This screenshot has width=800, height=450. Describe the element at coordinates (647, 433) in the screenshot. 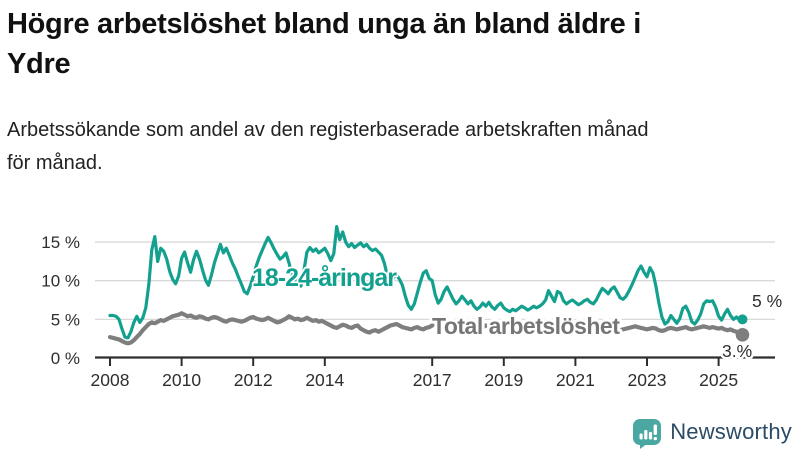

I see `newsworthy-logo-icon` at that location.